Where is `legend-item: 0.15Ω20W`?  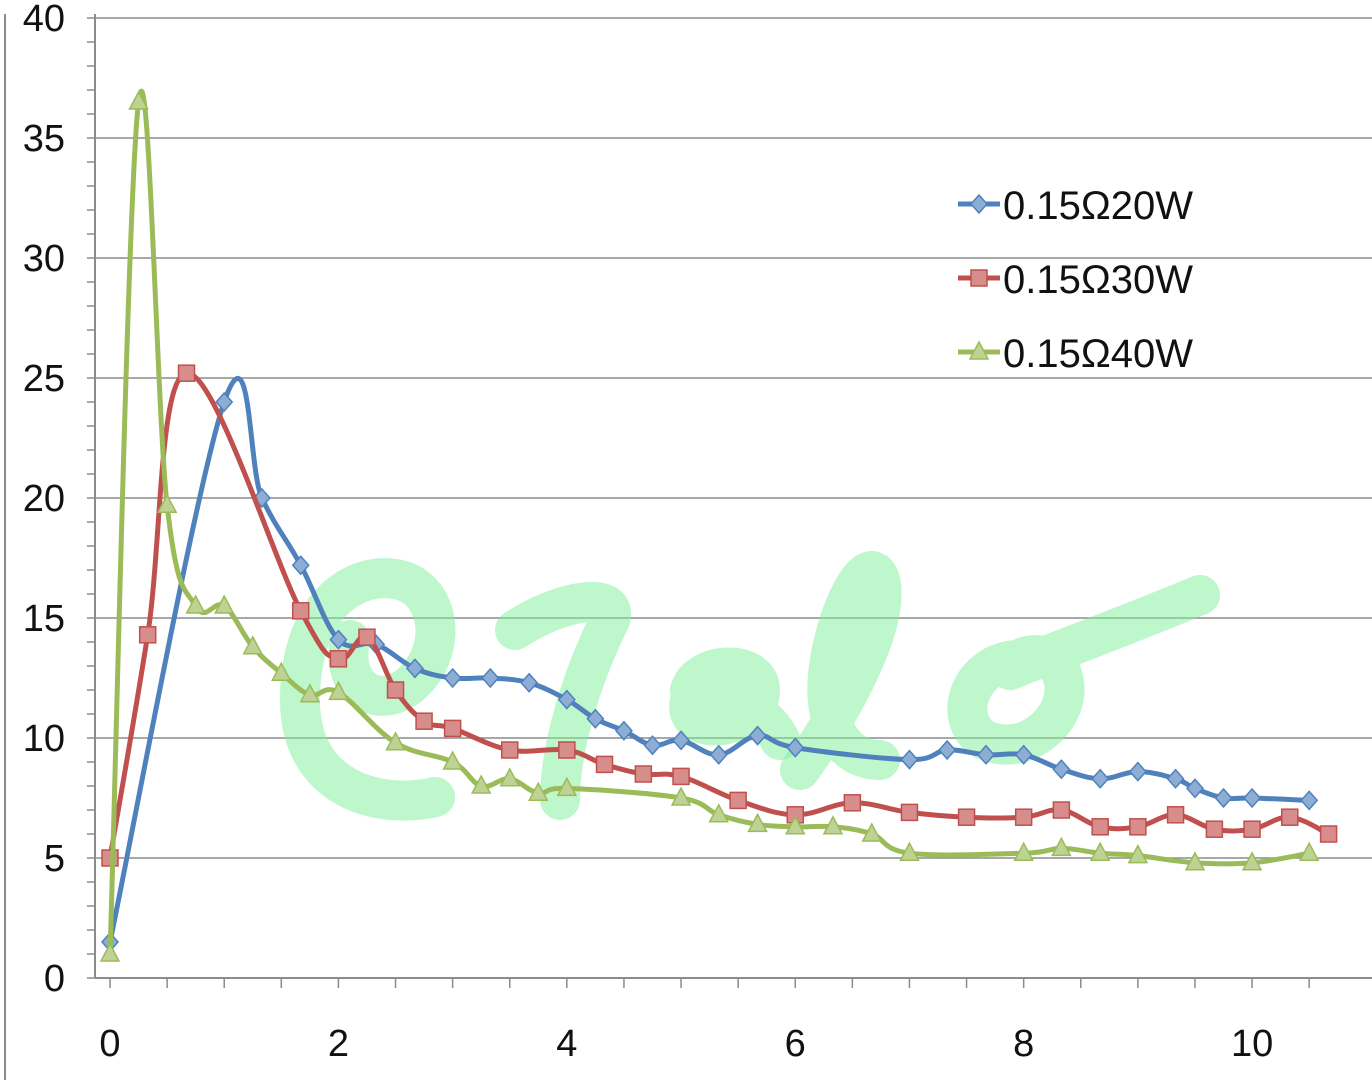 legend-item: 0.15Ω20W is located at coordinates (1075, 206).